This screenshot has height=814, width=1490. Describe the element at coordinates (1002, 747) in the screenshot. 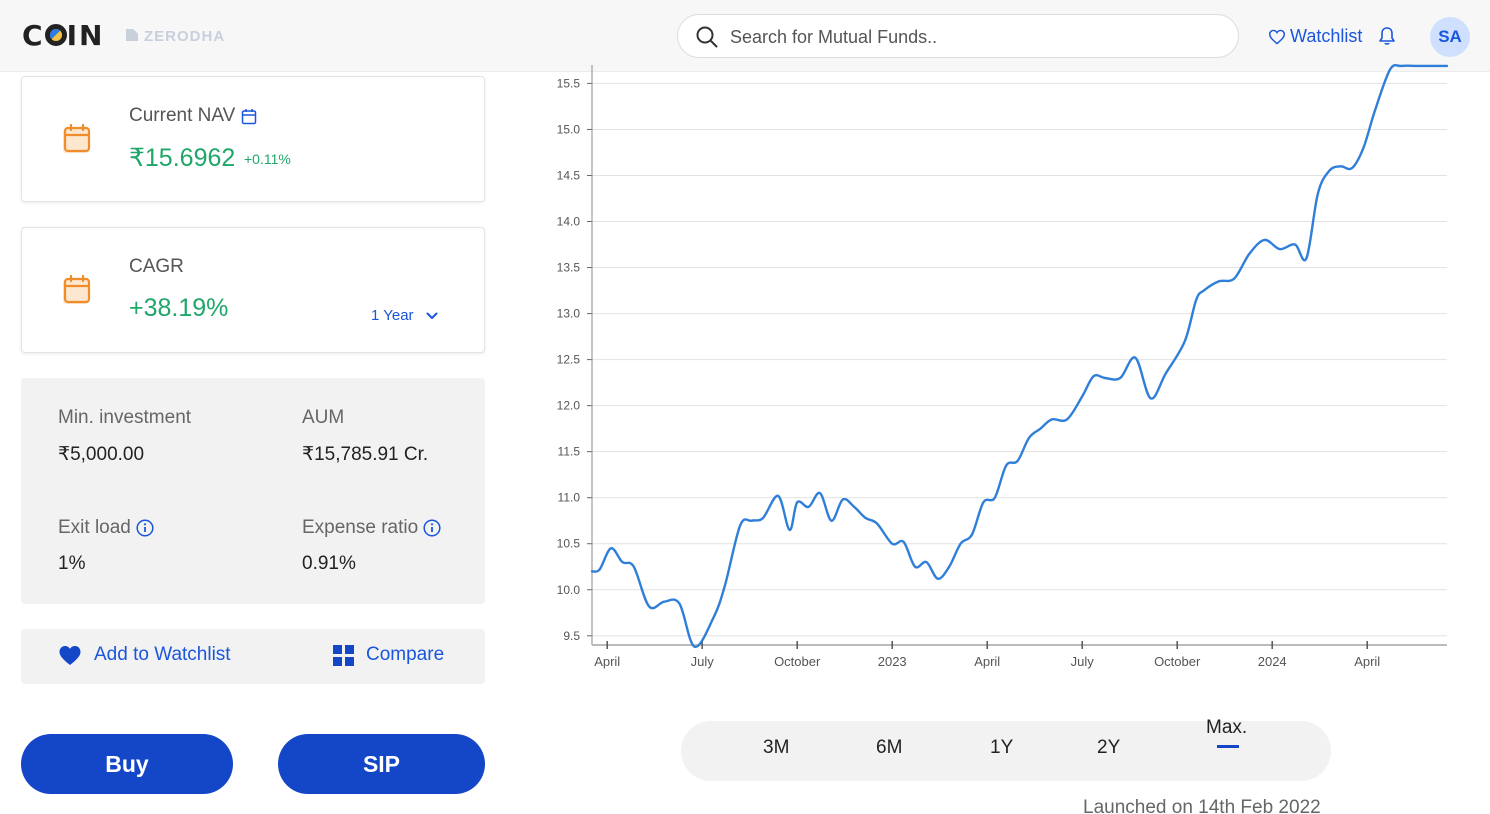

I see `range-1y-button: 1Y` at that location.